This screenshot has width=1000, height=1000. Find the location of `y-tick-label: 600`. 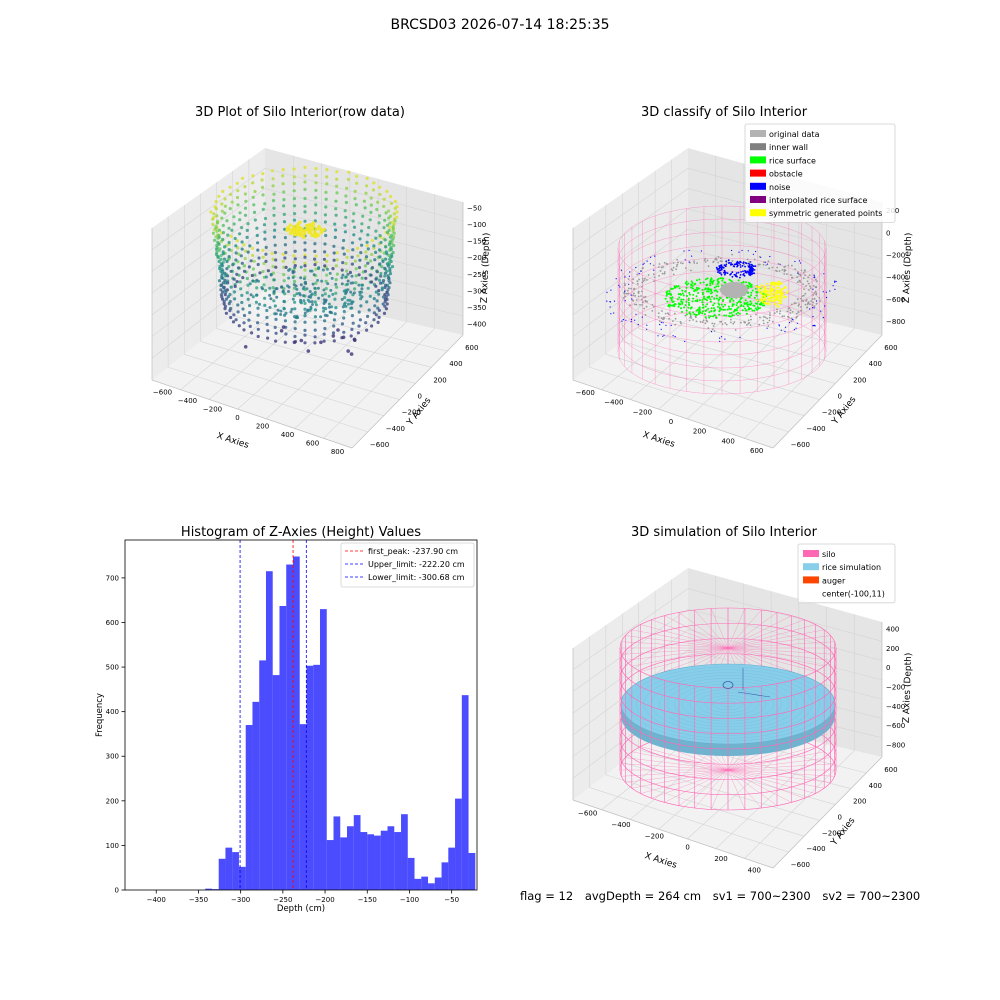

y-tick-label: 600 is located at coordinates (890, 770).